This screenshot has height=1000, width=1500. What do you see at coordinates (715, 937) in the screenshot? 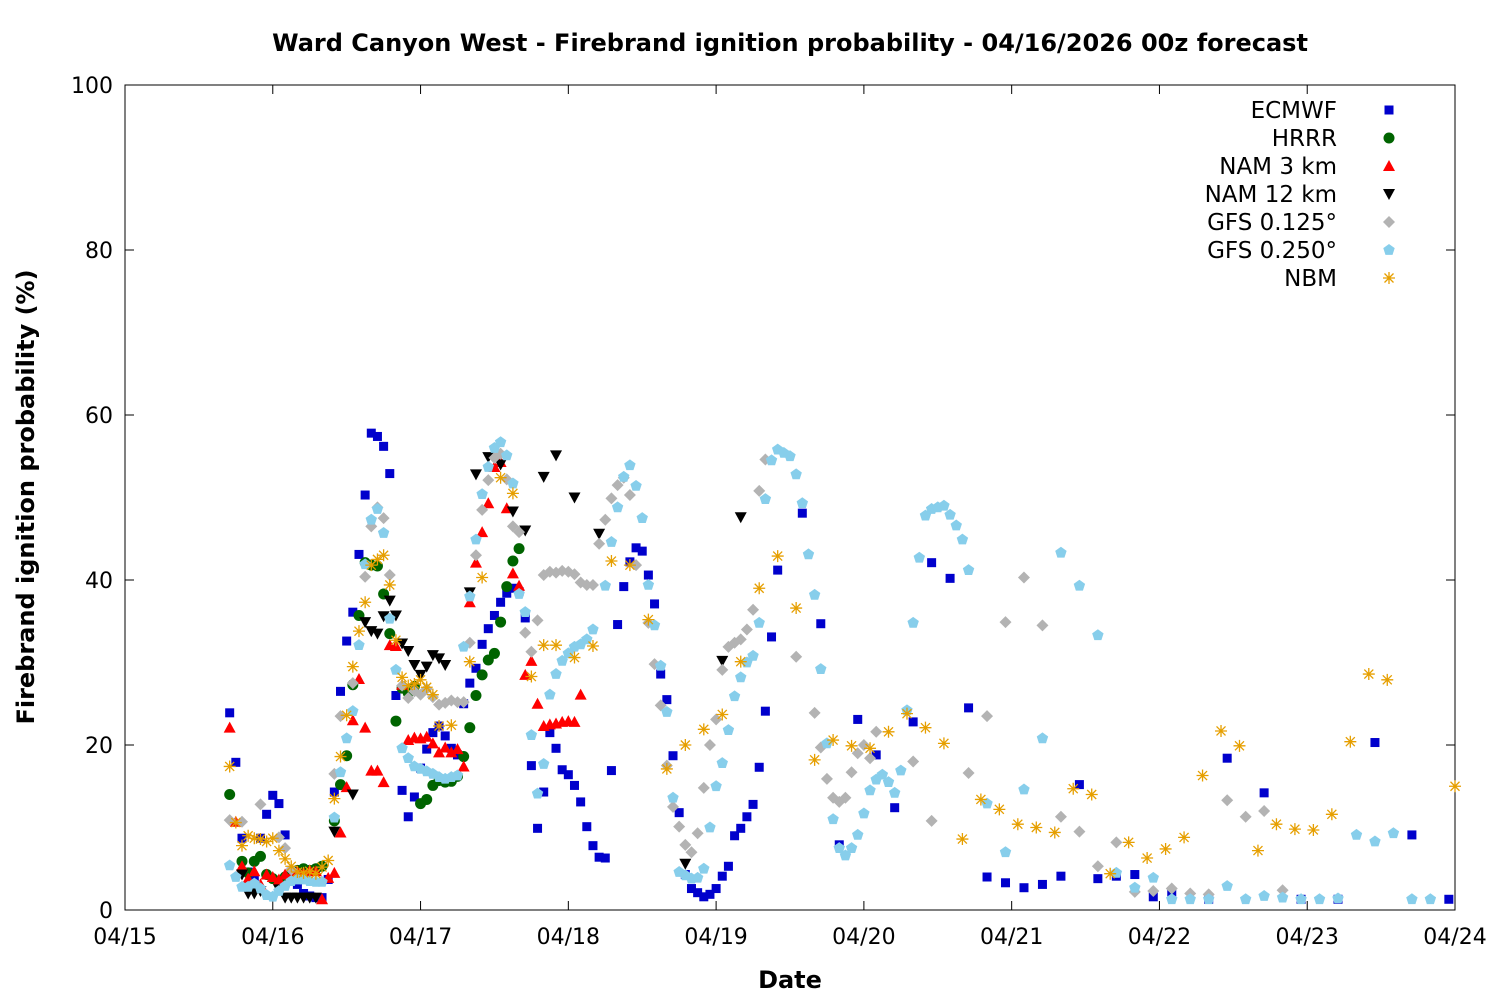
I see `x-tick-label: 04/19` at bounding box center [715, 937].